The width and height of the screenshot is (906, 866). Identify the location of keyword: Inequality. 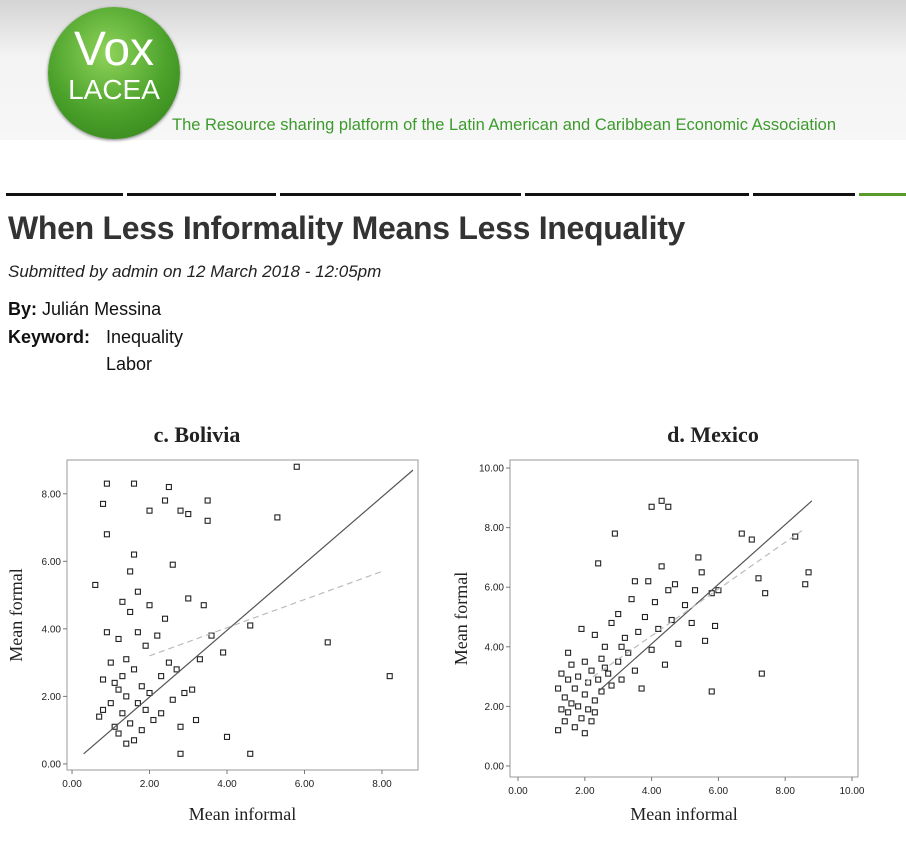
(145, 337).